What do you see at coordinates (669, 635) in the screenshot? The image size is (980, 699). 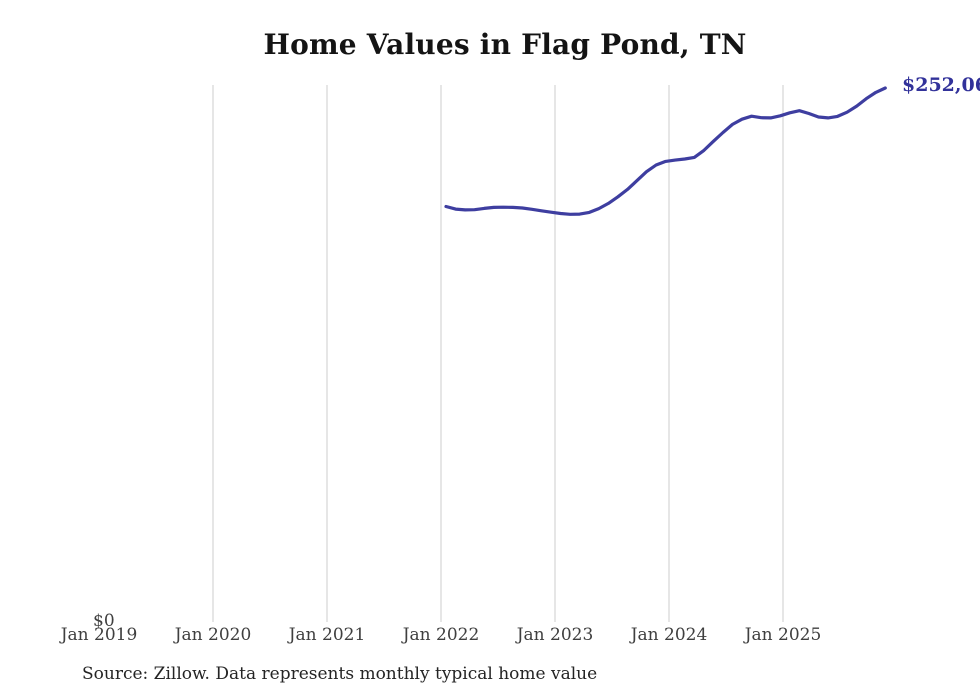 I see `x-tick-jan-2024: Jan 2024` at bounding box center [669, 635].